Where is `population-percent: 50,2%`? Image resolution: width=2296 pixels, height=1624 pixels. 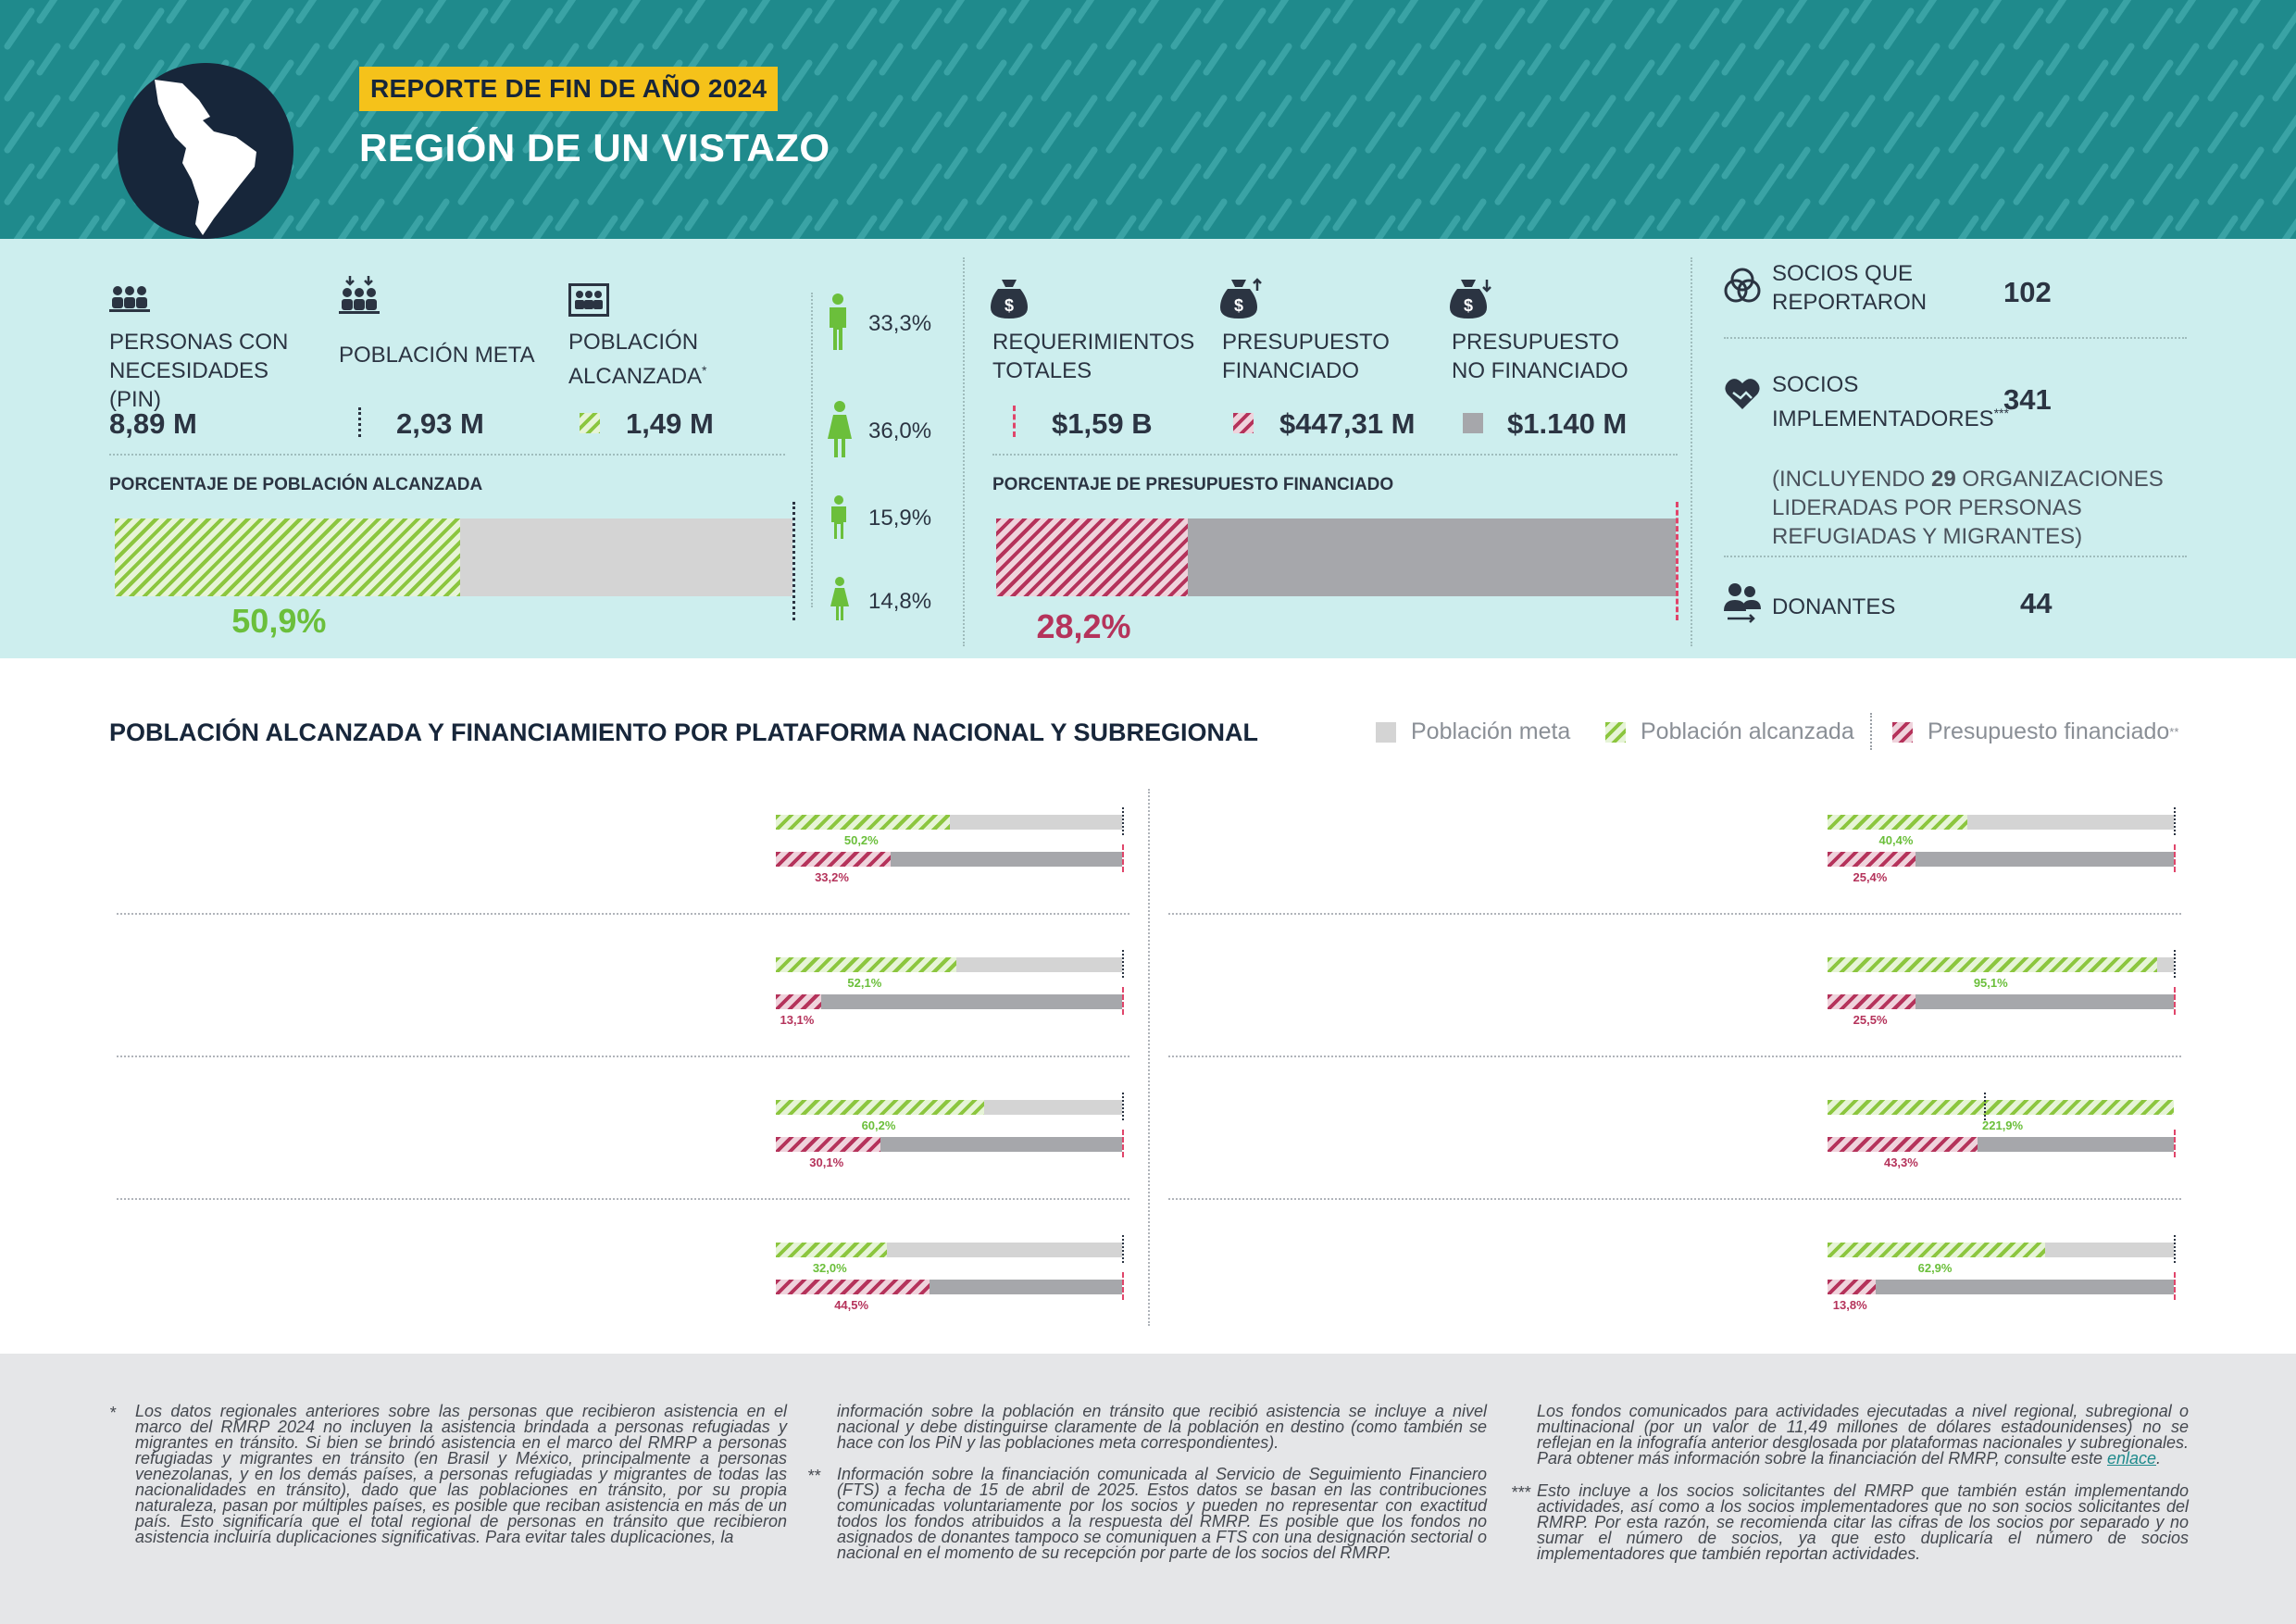
population-percent: 50,2% is located at coordinates (861, 840).